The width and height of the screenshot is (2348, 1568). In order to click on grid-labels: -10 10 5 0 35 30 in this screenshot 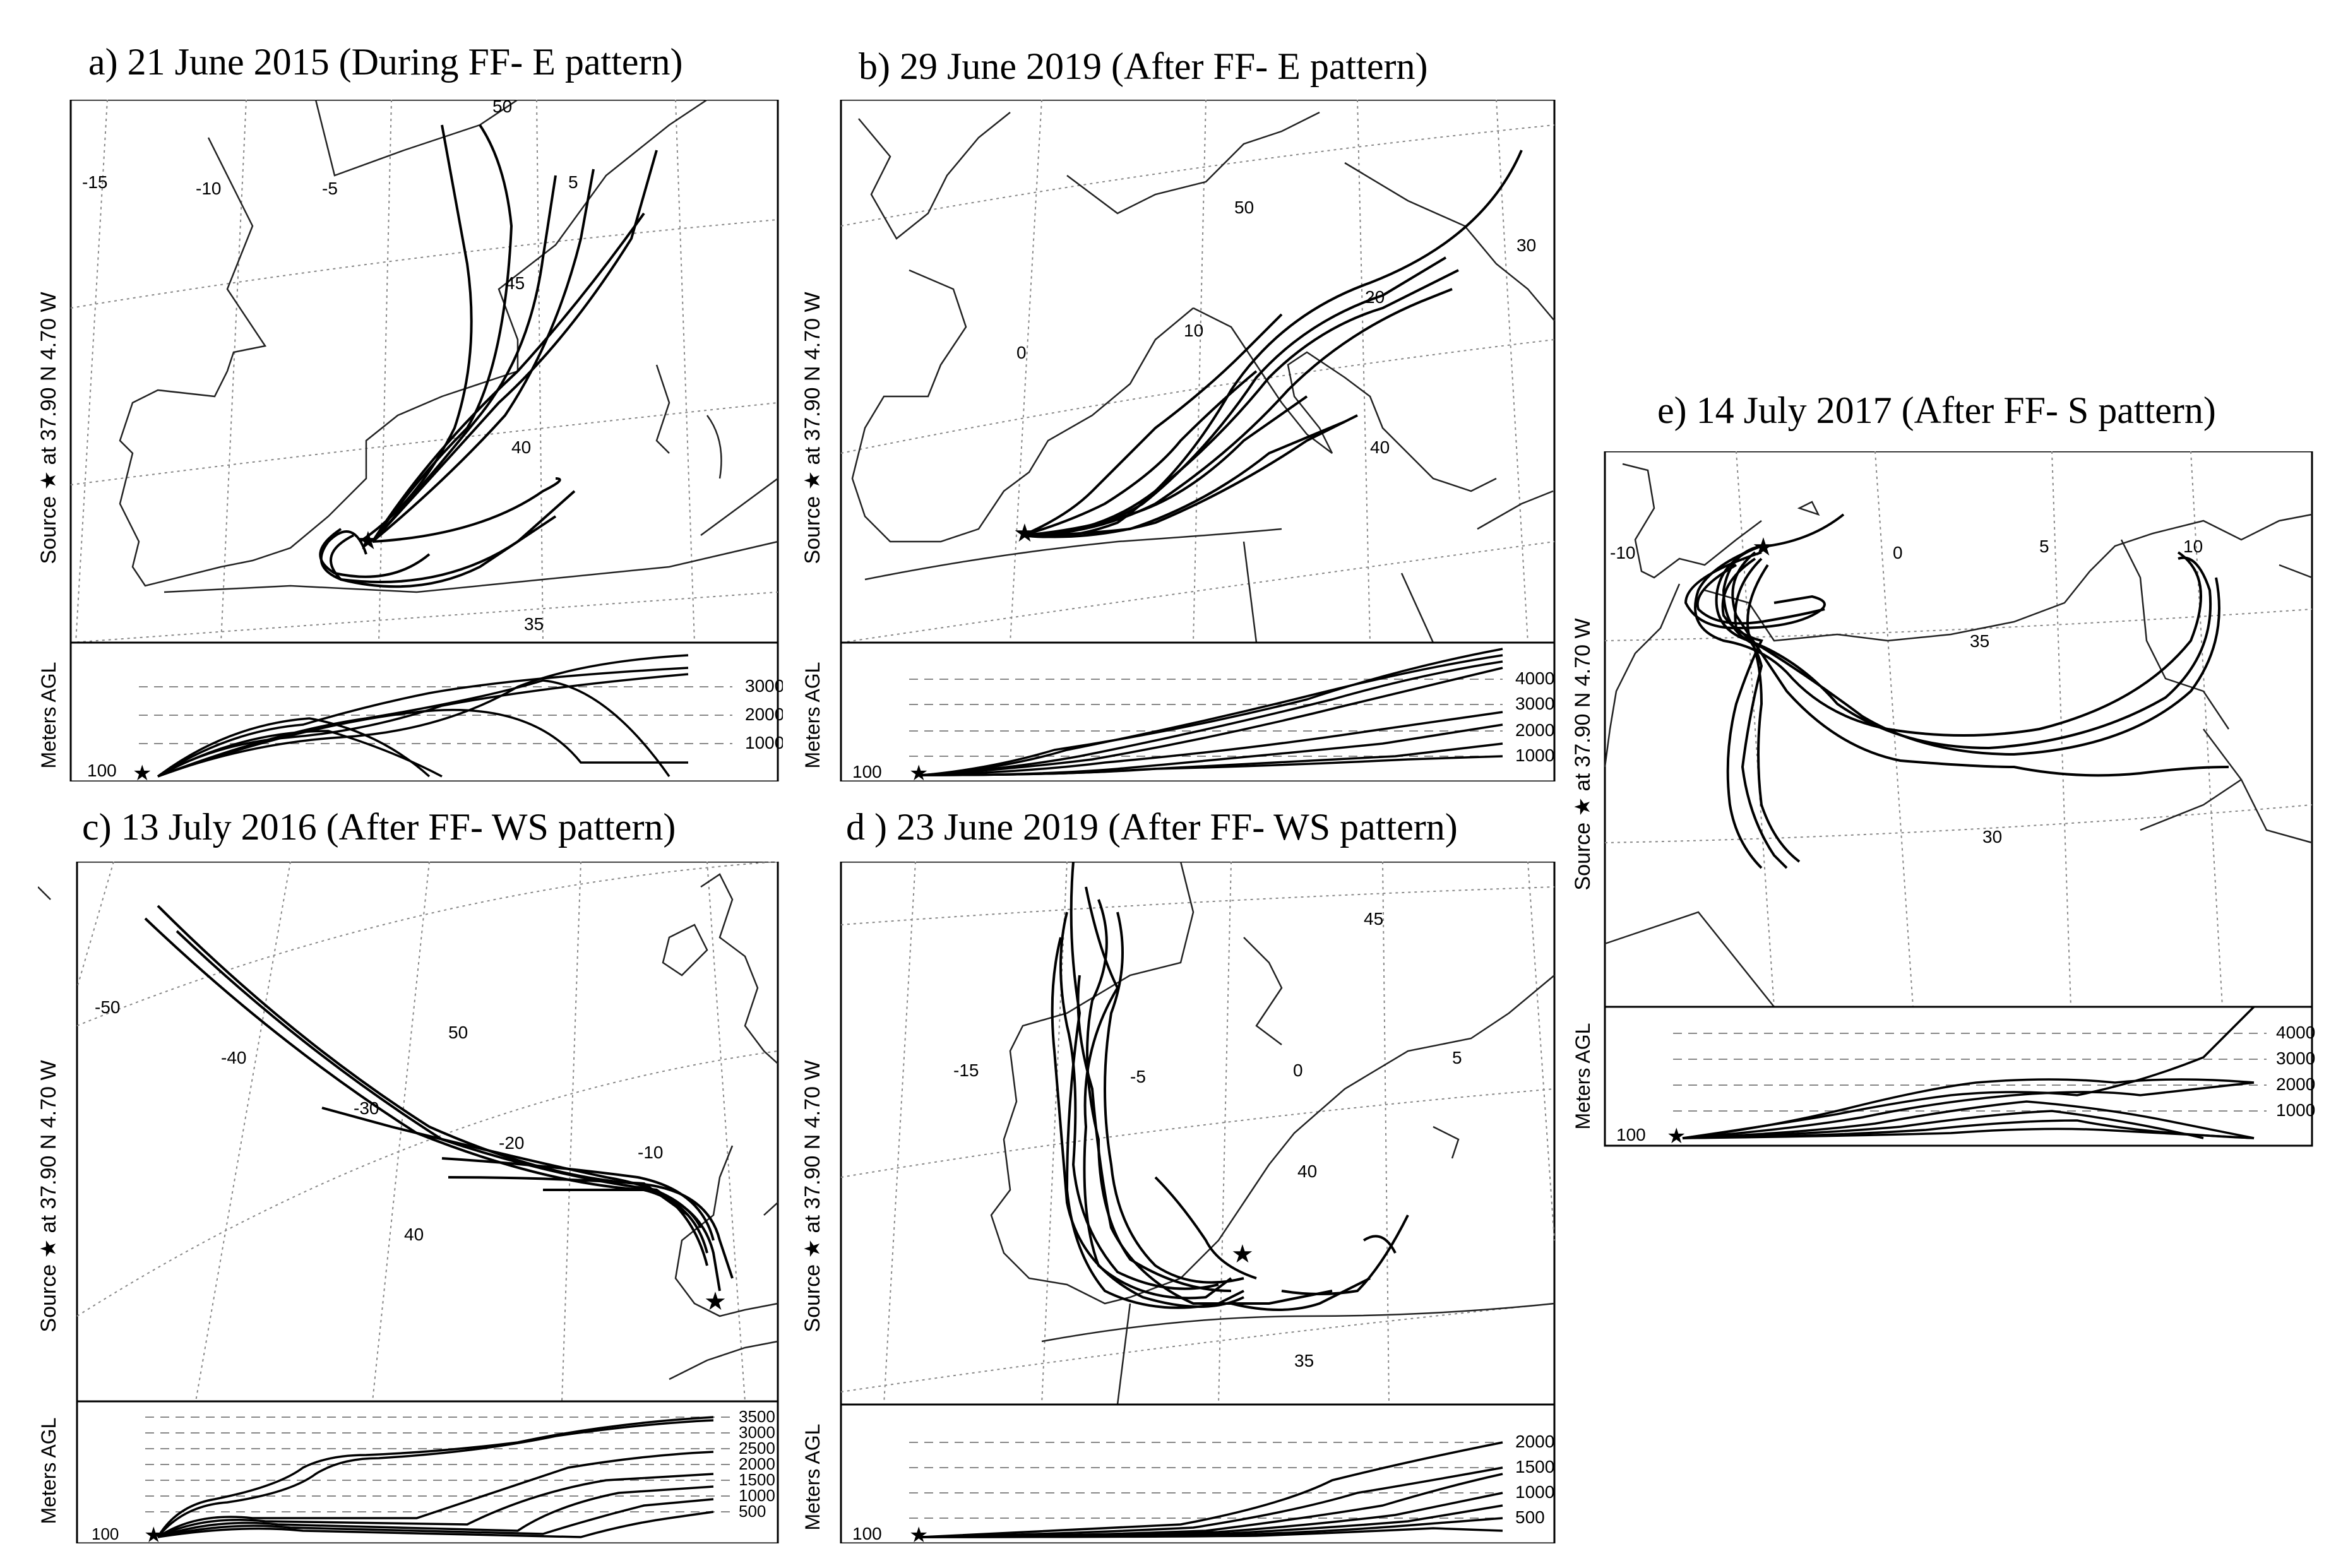, I will do `click(1906, 692)`.